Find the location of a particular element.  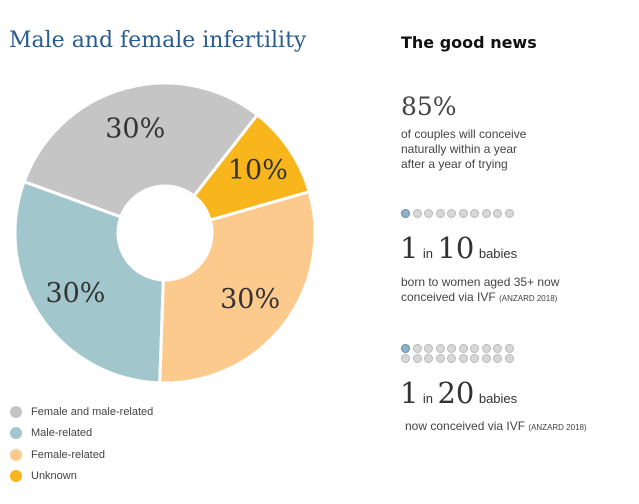

donut-slice-male-related is located at coordinates (89, 282).